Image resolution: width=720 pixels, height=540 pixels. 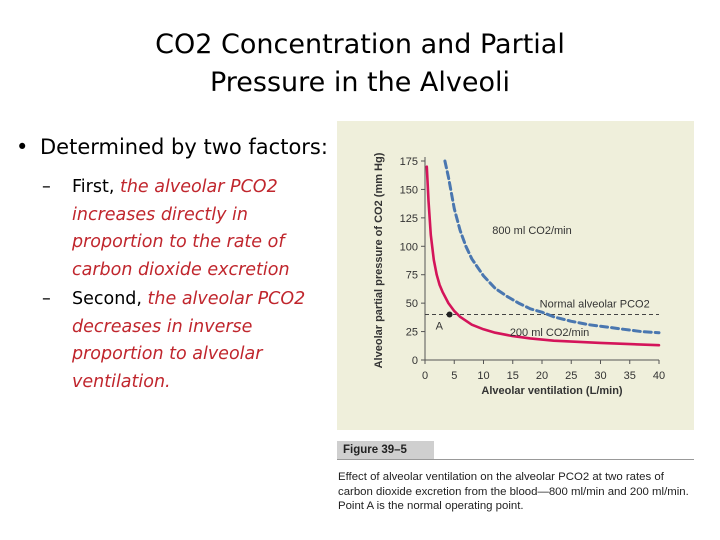 I want to click on y-tick-label: 175, so click(x=409, y=162).